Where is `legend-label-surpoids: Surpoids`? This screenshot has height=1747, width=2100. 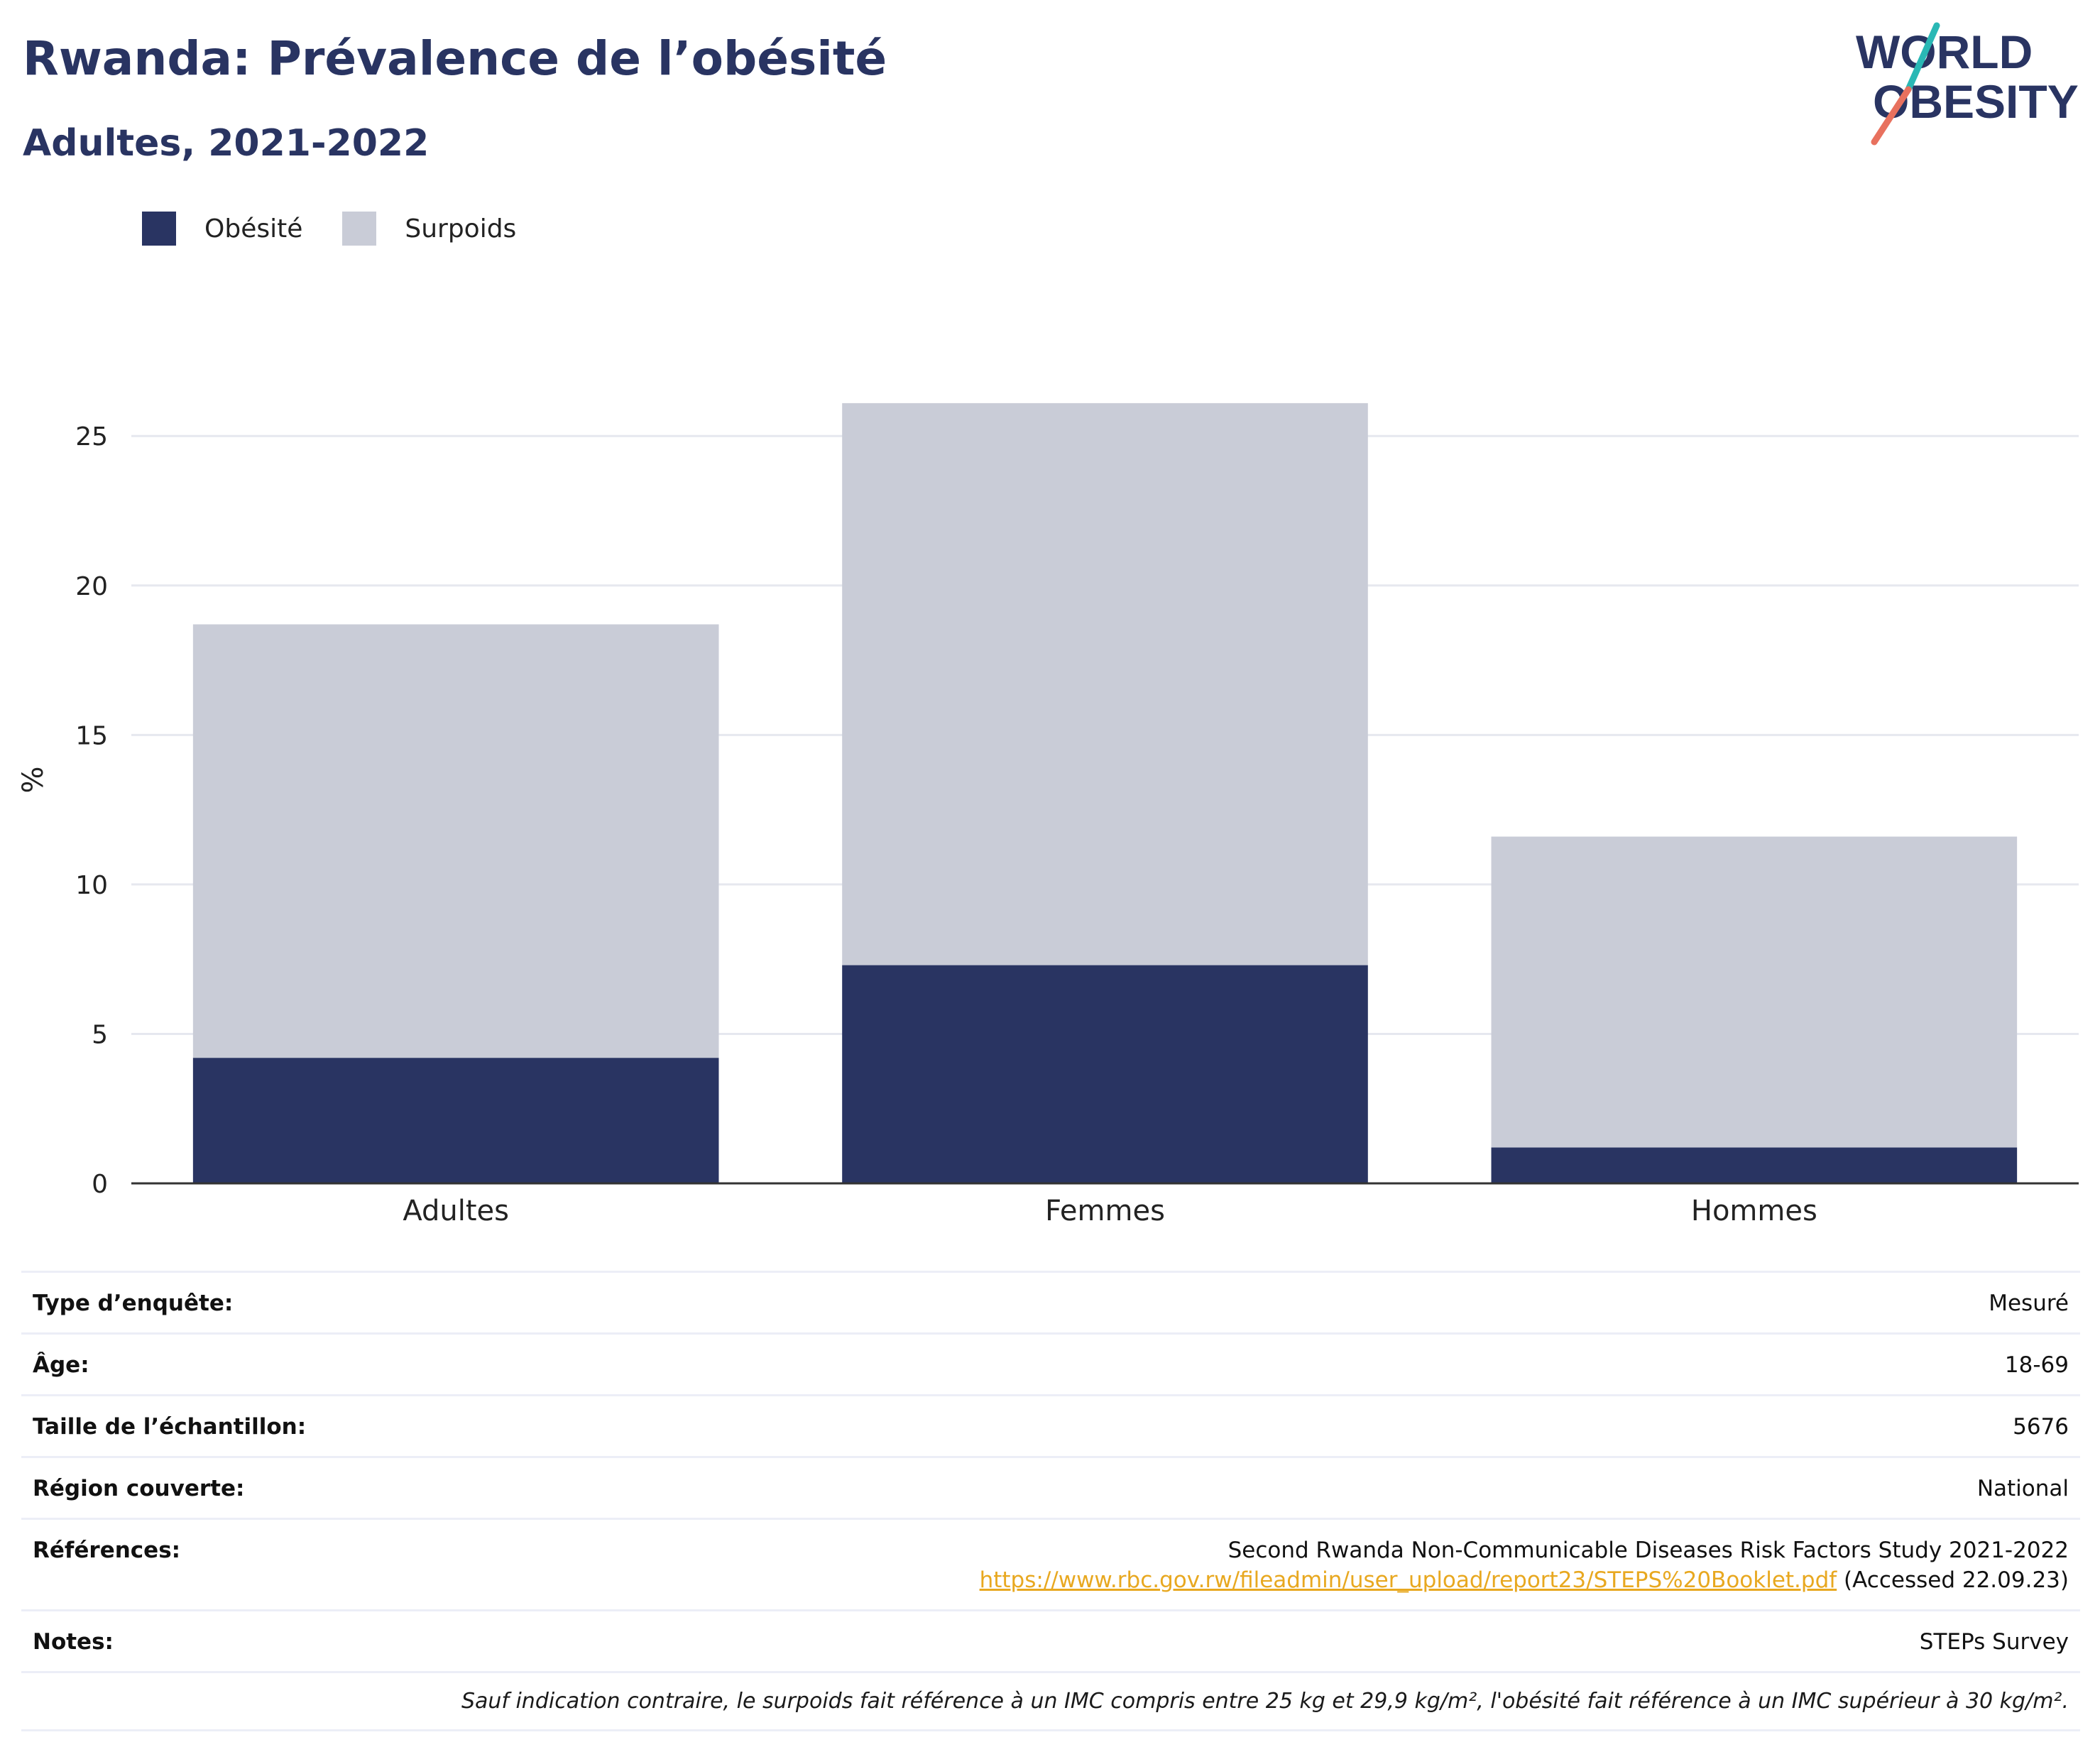
legend-label-surpoids: Surpoids is located at coordinates (461, 228).